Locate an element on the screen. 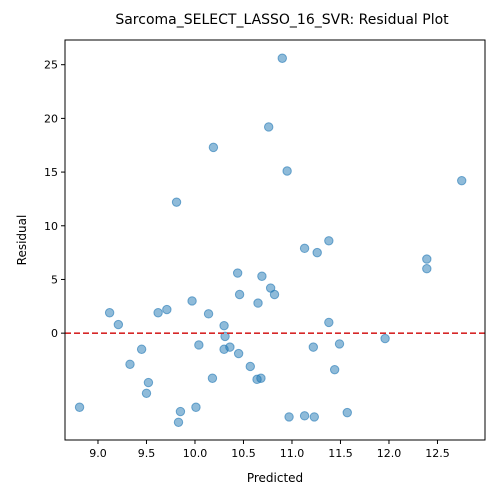 This screenshot has width=500, height=500. y-tick-label: 0 is located at coordinates (54, 333).